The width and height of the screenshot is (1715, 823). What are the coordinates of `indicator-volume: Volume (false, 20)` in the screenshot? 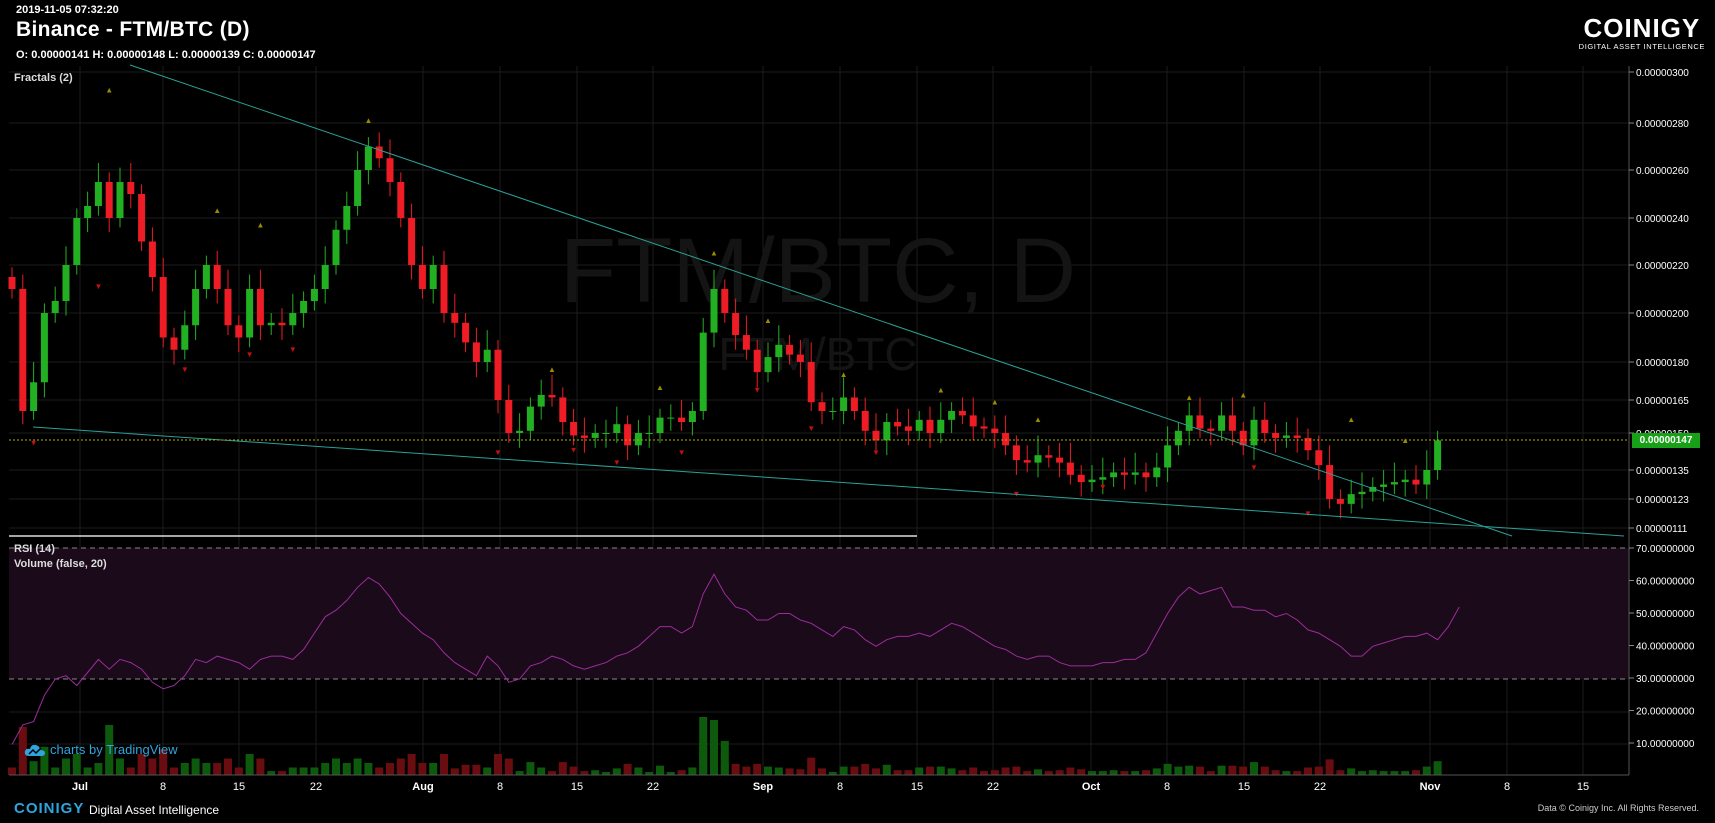 It's located at (60, 564).